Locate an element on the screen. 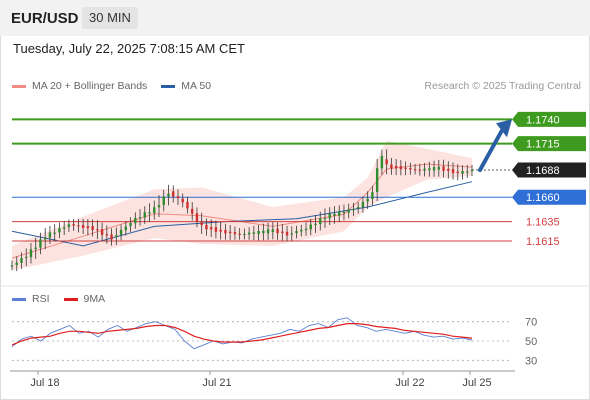  x-label-2: Jul 22 is located at coordinates (409, 383).